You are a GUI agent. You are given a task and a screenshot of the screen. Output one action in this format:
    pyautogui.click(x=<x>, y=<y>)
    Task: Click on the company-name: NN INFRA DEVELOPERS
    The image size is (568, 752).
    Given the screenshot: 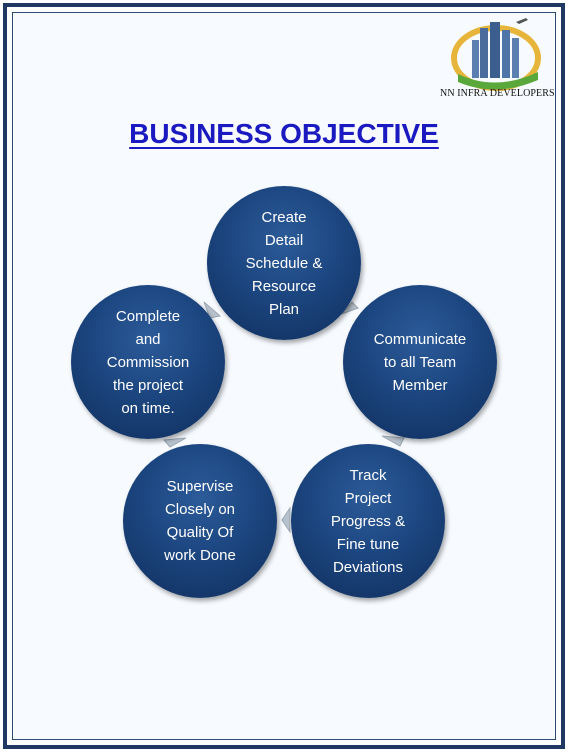 What is the action you would take?
    pyautogui.click(x=497, y=93)
    